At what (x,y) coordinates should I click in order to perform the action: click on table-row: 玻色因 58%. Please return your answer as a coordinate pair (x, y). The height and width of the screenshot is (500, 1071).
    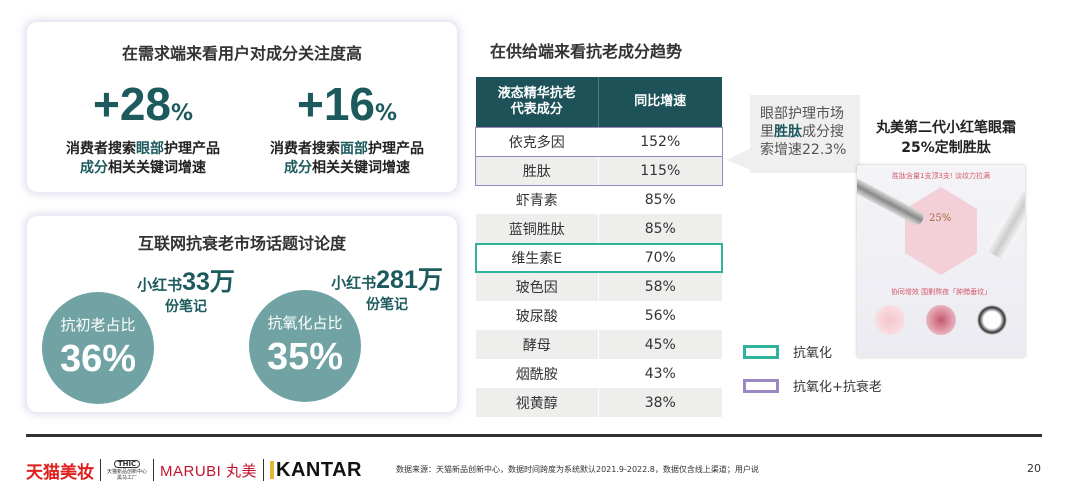
    Looking at the image, I should click on (599, 286).